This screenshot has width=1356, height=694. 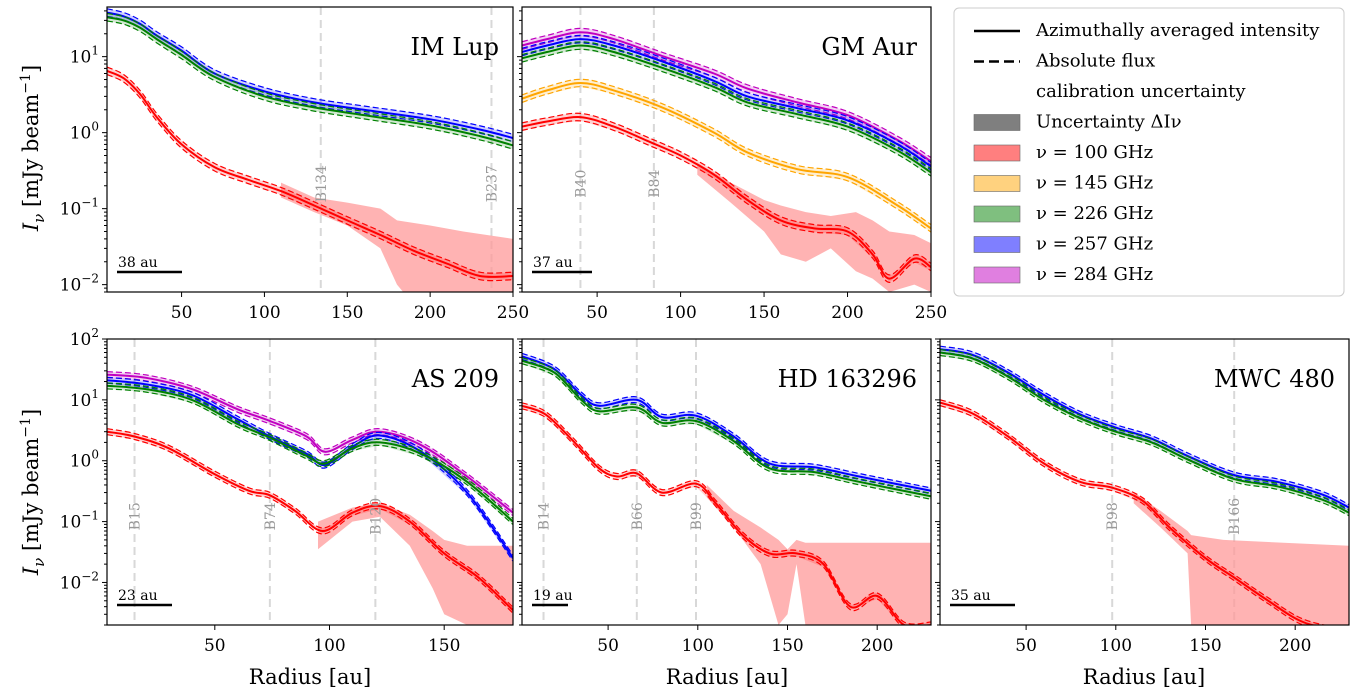 I want to click on panel-mwc-480: B98 B166 50 100 150 200 MWC 480 35 au, so click(x=1142, y=497).